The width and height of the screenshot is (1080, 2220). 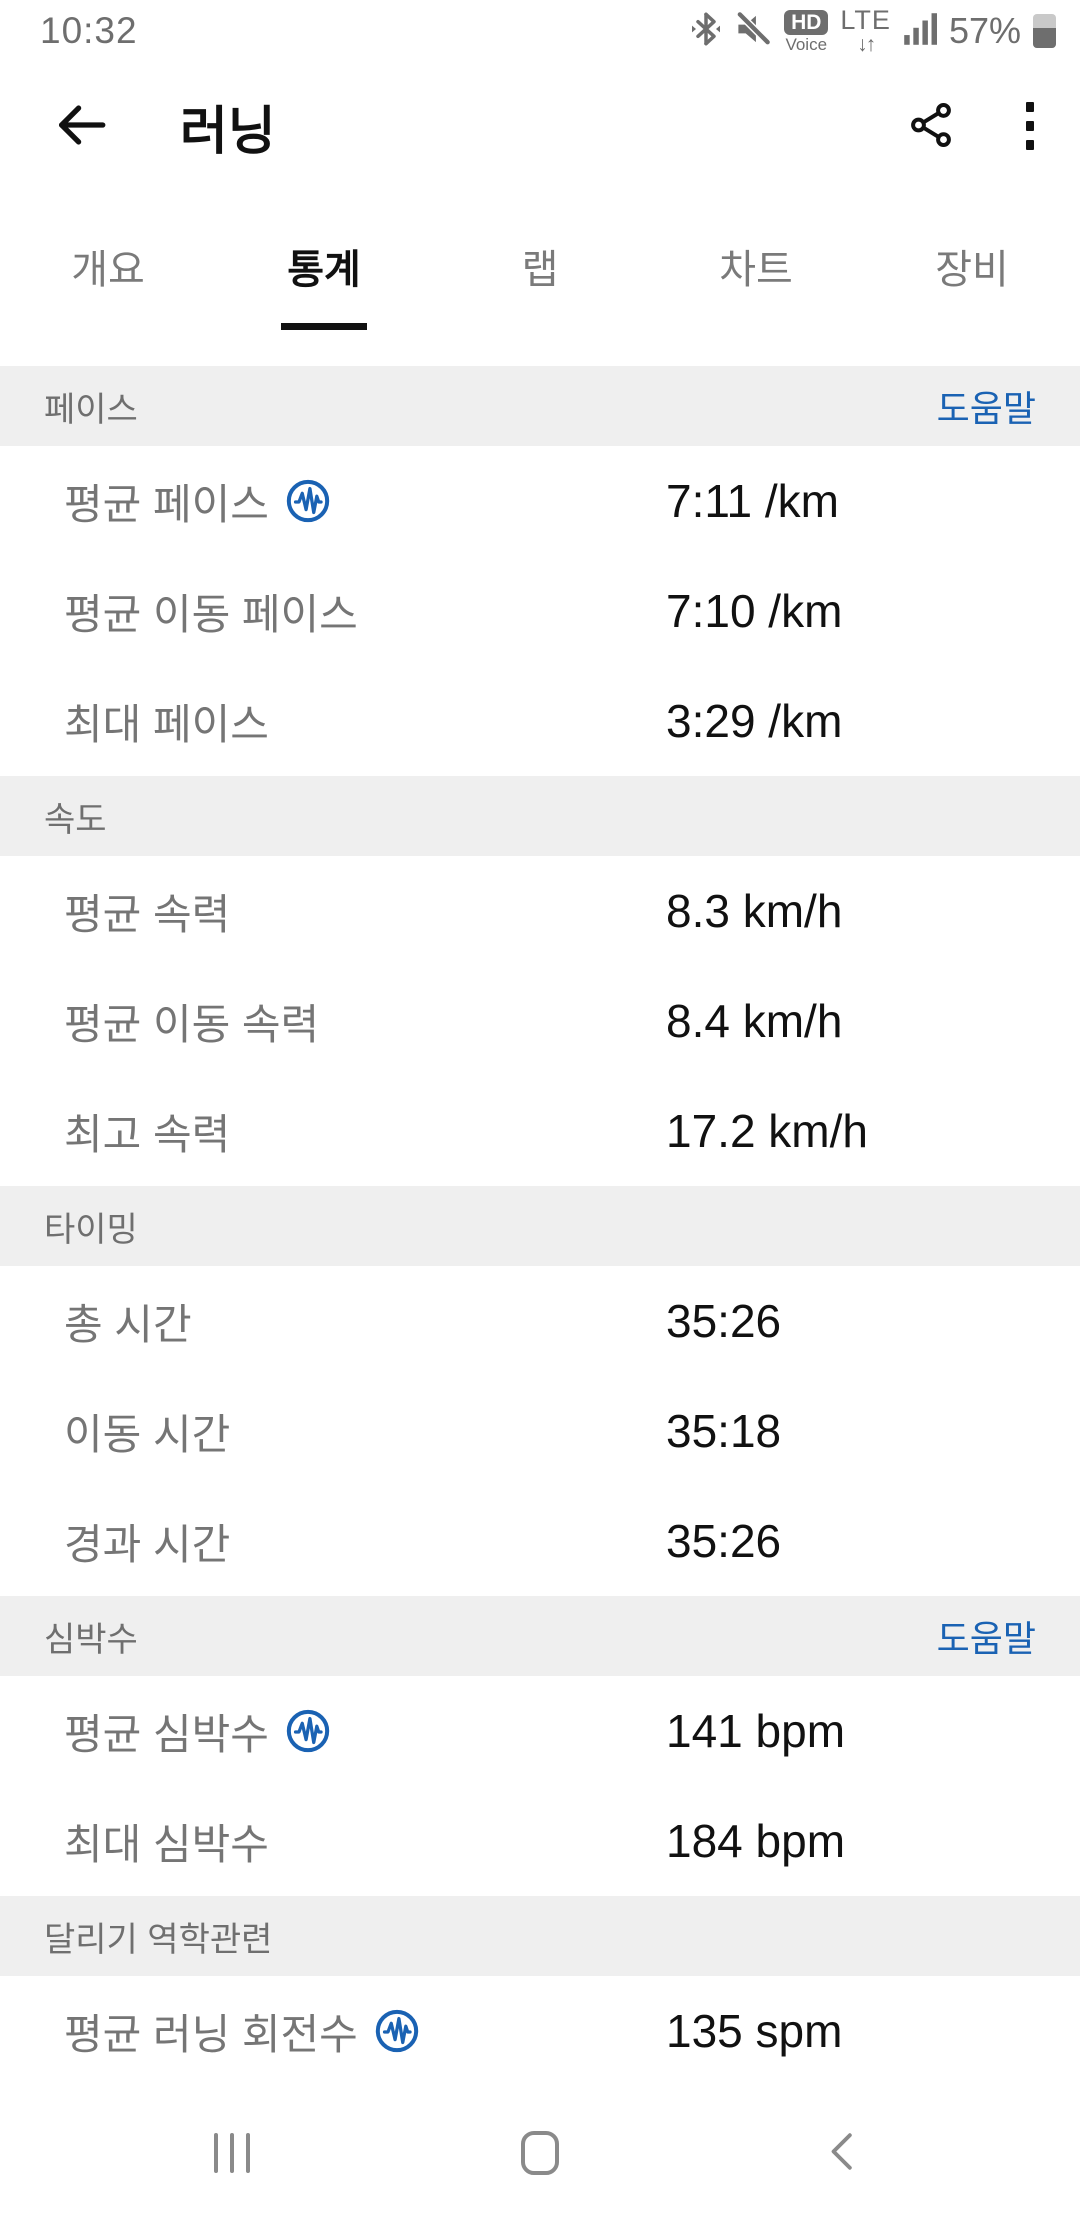 I want to click on nav-back-button, so click(x=846, y=2153).